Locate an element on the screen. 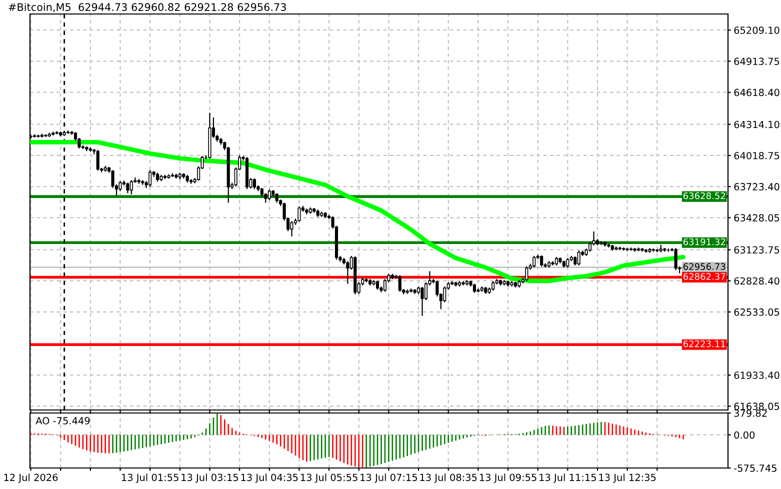  y-tick-label: 63123.75 is located at coordinates (757, 250).